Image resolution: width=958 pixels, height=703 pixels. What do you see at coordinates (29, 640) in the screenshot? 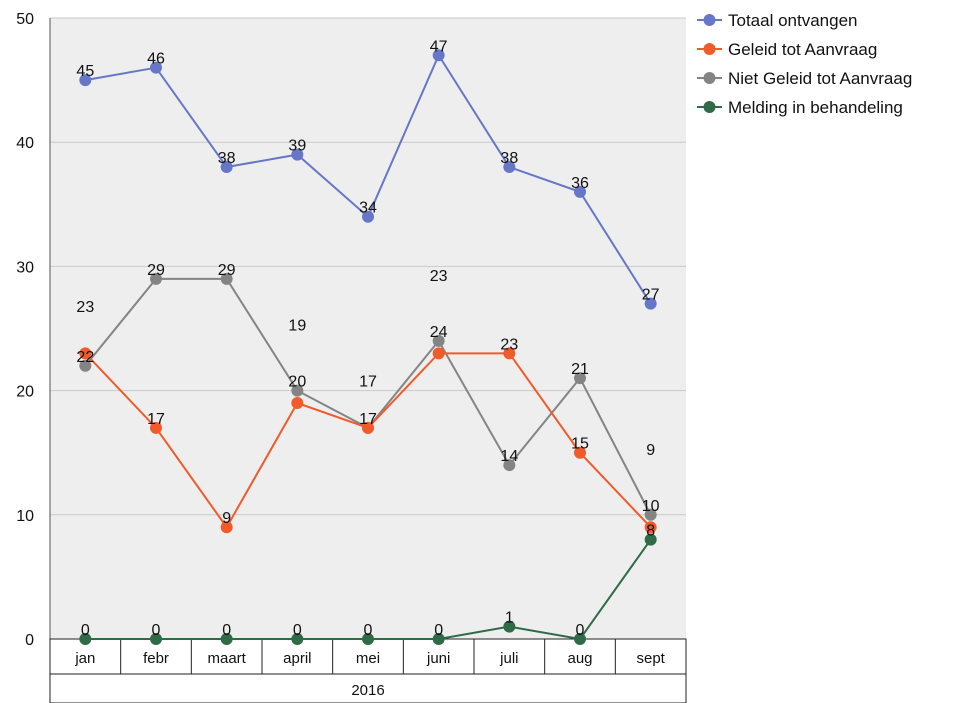
I see `y-tick-label: 0` at bounding box center [29, 640].